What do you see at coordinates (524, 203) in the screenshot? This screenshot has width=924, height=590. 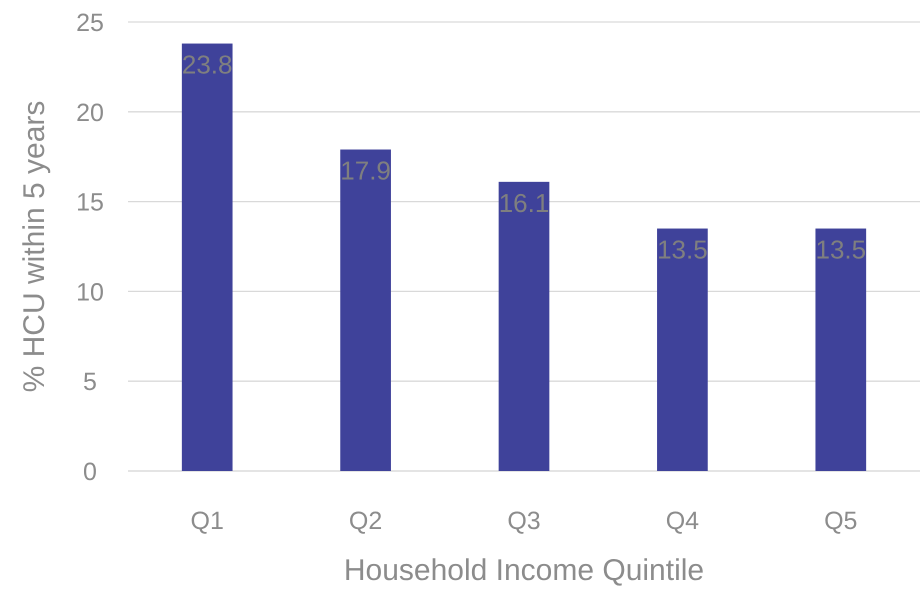 I see `data-label: 16.1` at bounding box center [524, 203].